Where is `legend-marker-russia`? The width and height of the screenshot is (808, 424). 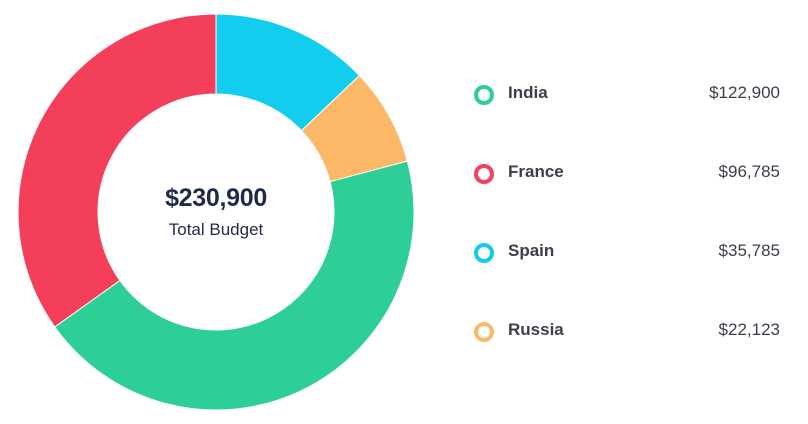
legend-marker-russia is located at coordinates (484, 332).